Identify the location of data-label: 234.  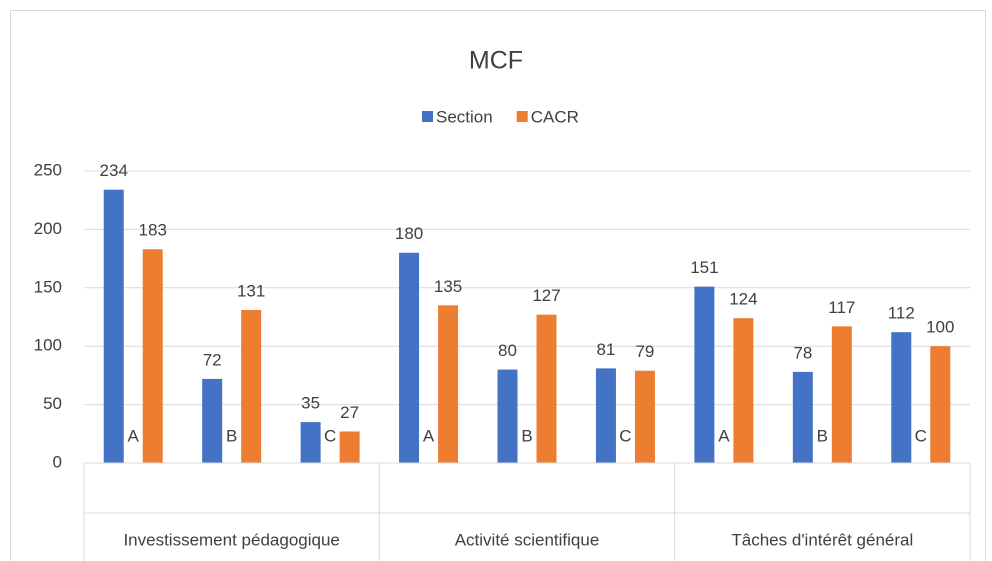
(114, 170).